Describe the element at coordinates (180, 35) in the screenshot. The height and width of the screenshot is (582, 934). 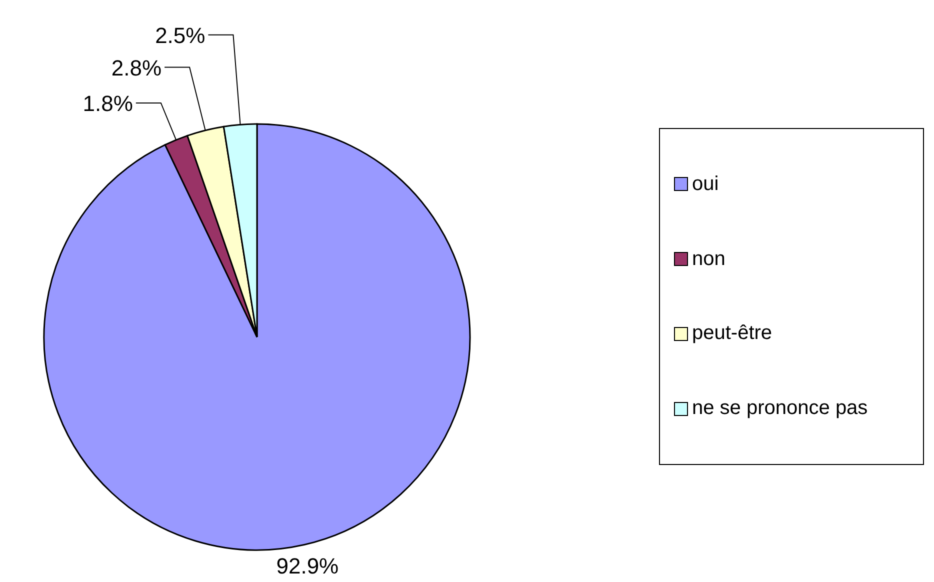
I see `data-label: 2.5%` at that location.